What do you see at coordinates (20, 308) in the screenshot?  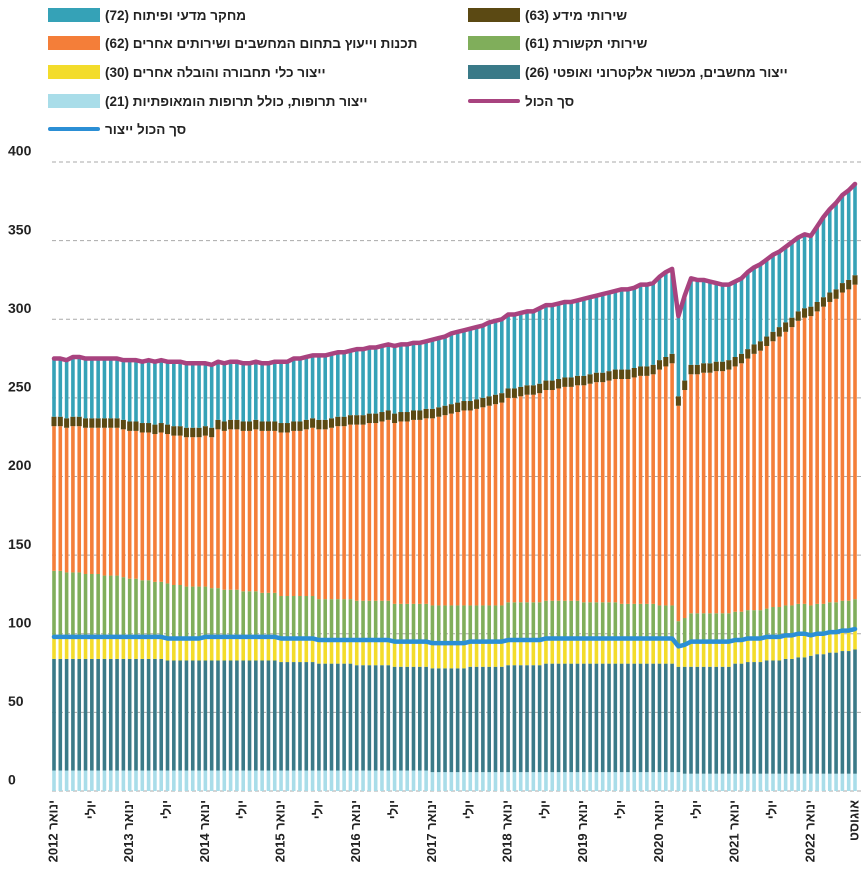 I see `y-tick-label: 300` at bounding box center [20, 308].